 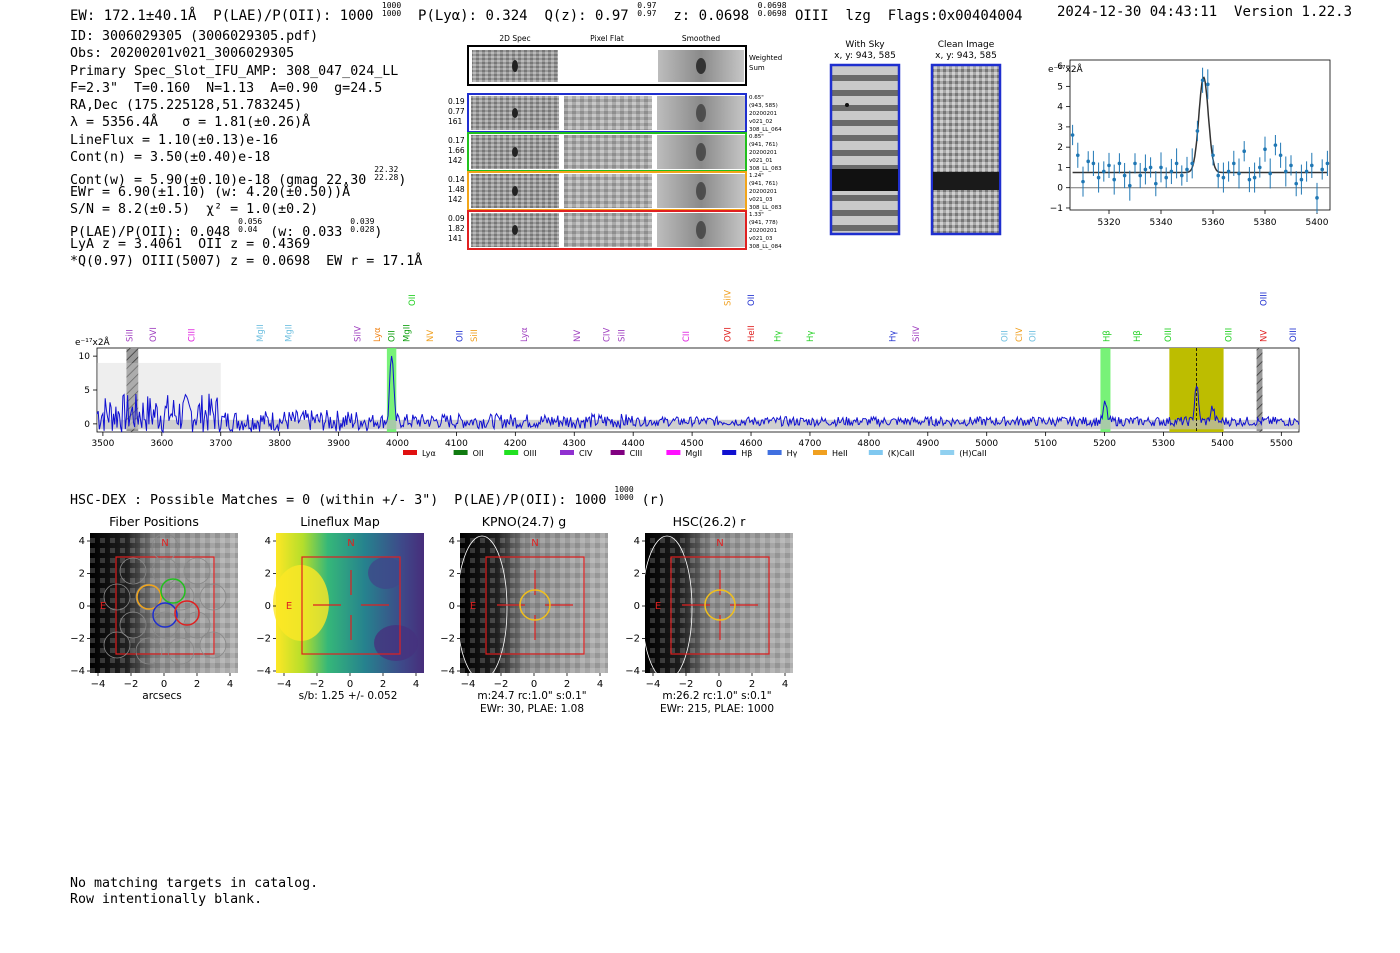 What do you see at coordinates (600, 13) in the screenshot?
I see `qz-value: Q(z): 0.97 0.97 0.97` at bounding box center [600, 13].